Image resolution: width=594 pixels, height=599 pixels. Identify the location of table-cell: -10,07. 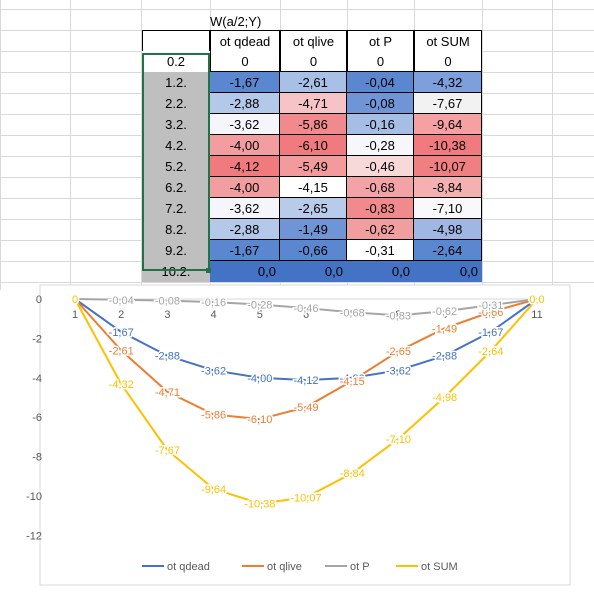
(448, 166).